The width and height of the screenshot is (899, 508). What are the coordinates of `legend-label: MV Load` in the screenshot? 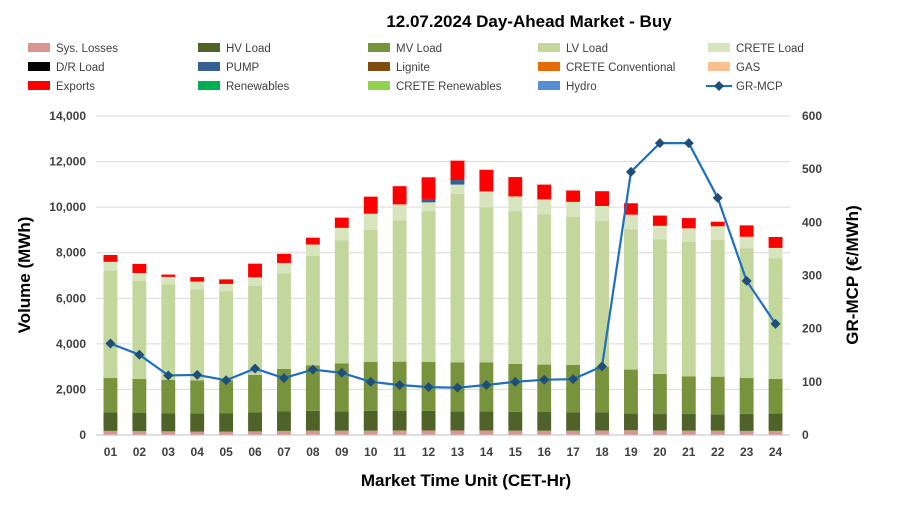 It's located at (419, 49).